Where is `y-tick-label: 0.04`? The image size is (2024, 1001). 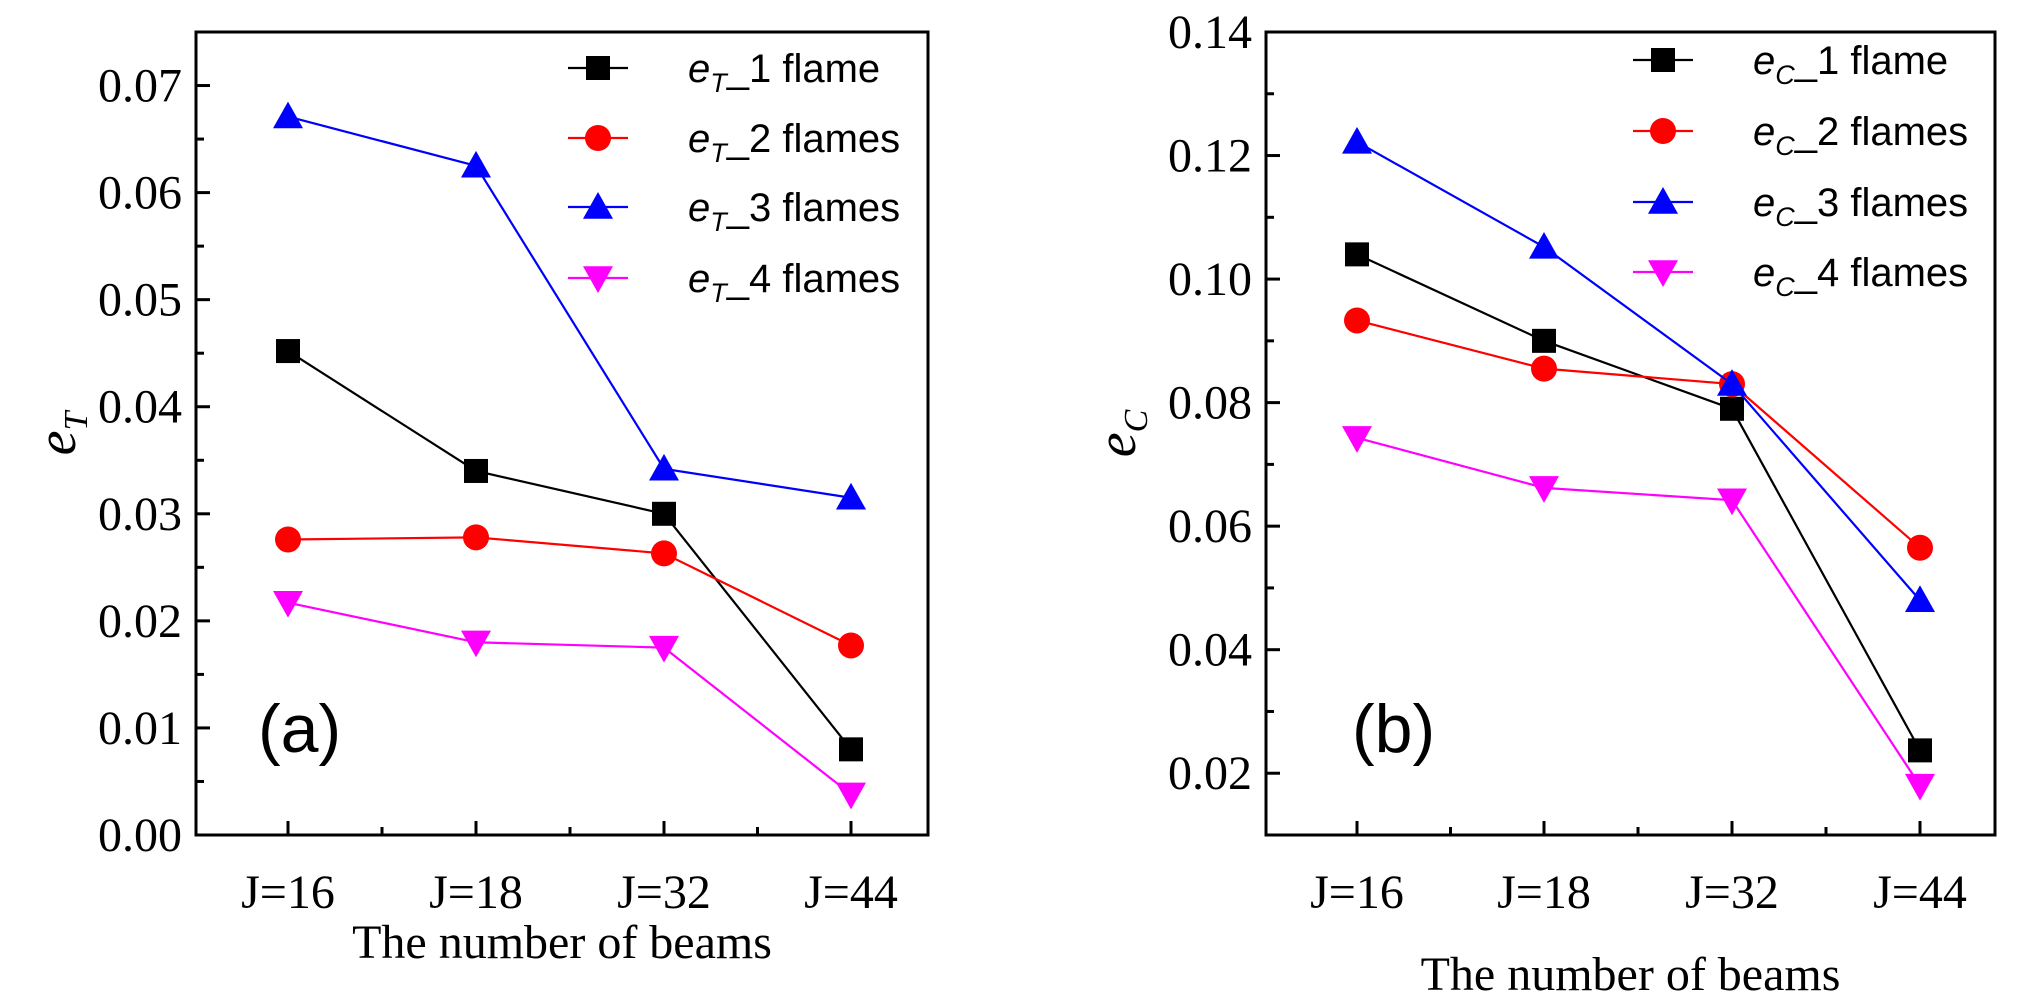
y-tick-label: 0.04 is located at coordinates (140, 407).